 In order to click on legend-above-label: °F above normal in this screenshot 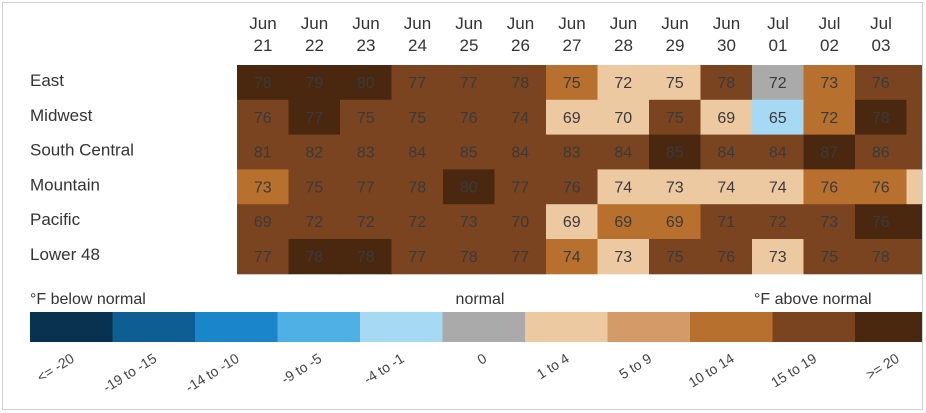, I will do `click(813, 299)`.